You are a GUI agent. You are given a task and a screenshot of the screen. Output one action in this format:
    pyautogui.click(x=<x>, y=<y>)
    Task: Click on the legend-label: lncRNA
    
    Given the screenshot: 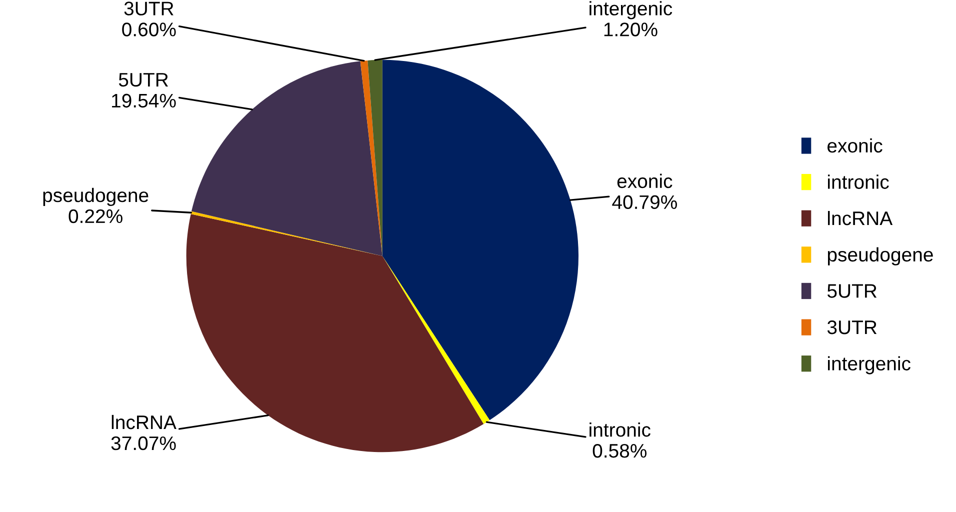 What is the action you would take?
    pyautogui.click(x=860, y=218)
    